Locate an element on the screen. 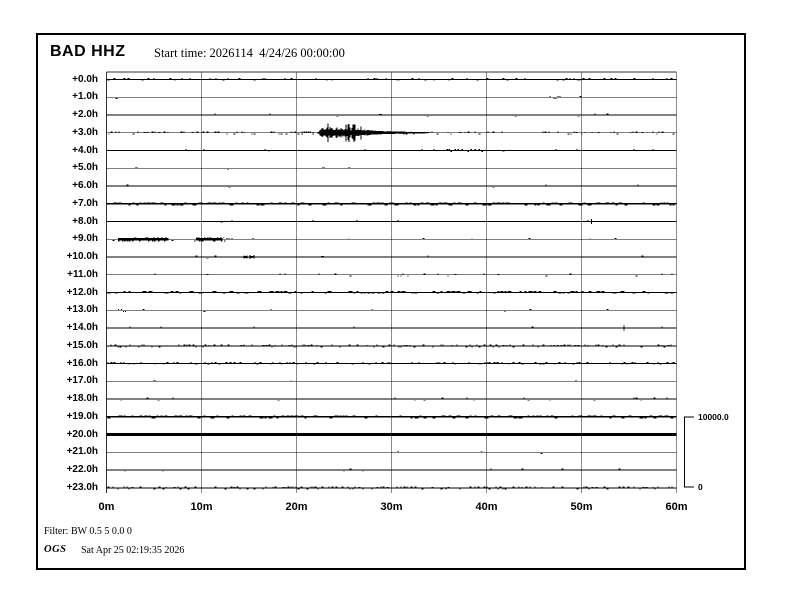 The image size is (792, 612). row-label: +16.0h is located at coordinates (82, 363).